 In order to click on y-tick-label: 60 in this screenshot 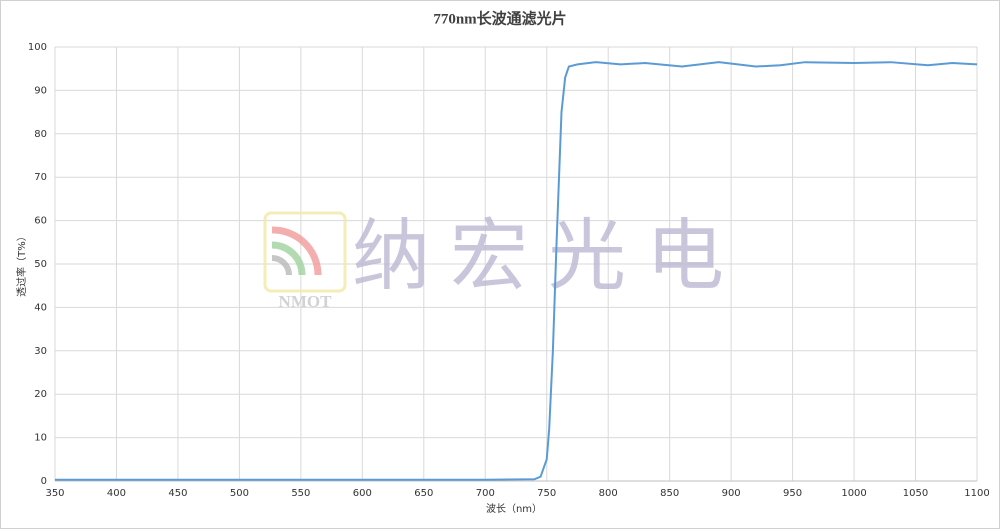, I will do `click(40, 221)`.